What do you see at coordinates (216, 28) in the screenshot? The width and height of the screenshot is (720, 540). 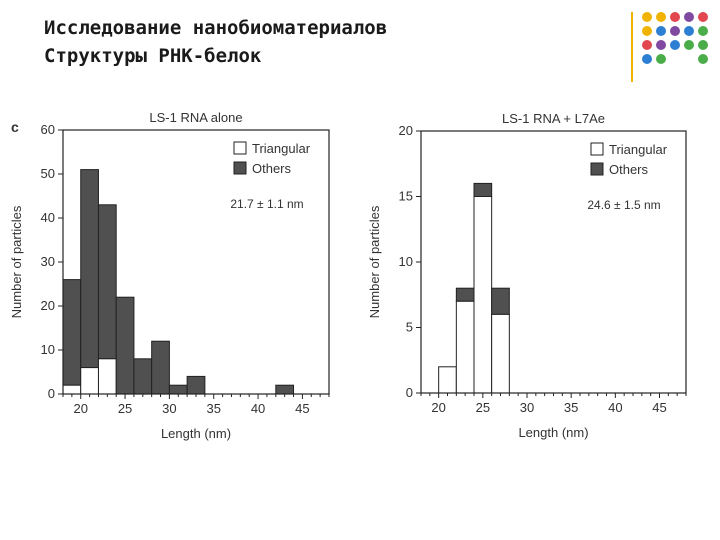 I see `slide-title-line-1: Исследование нанобиоматериалов` at bounding box center [216, 28].